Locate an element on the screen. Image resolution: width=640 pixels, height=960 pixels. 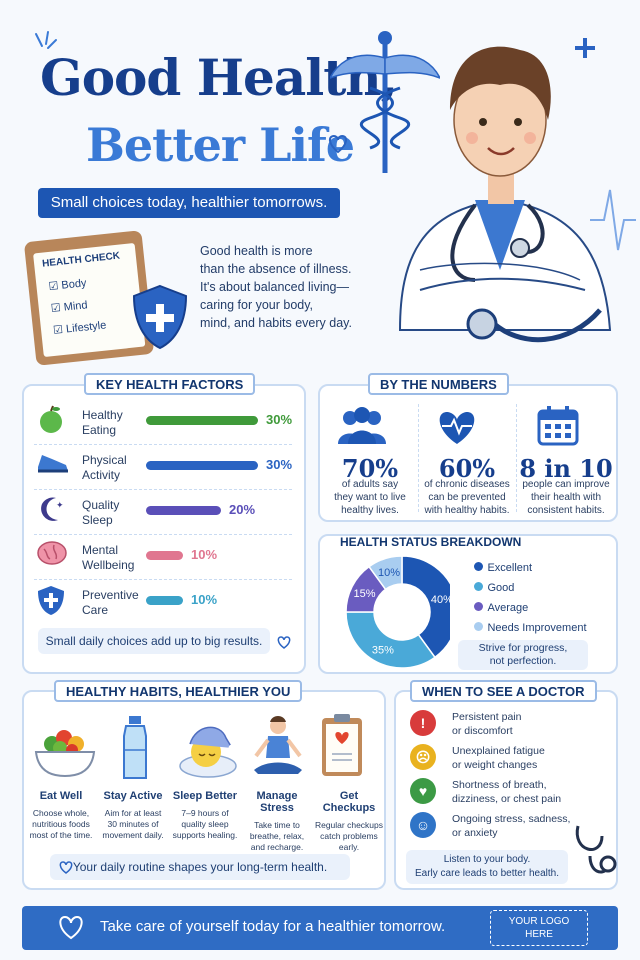
head-icon: ☺ is located at coordinates (423, 825).